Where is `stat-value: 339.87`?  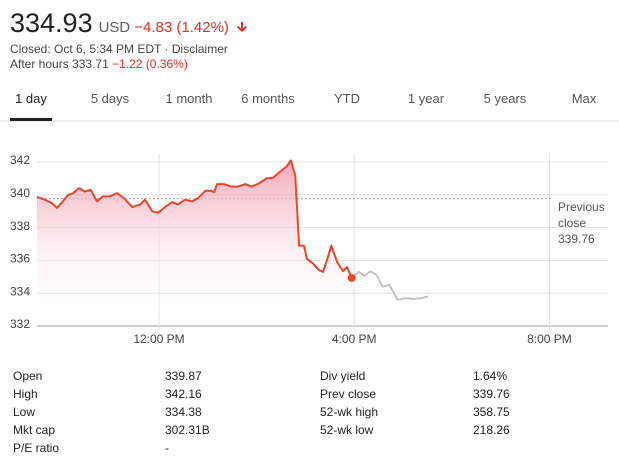
stat-value: 339.87 is located at coordinates (183, 376).